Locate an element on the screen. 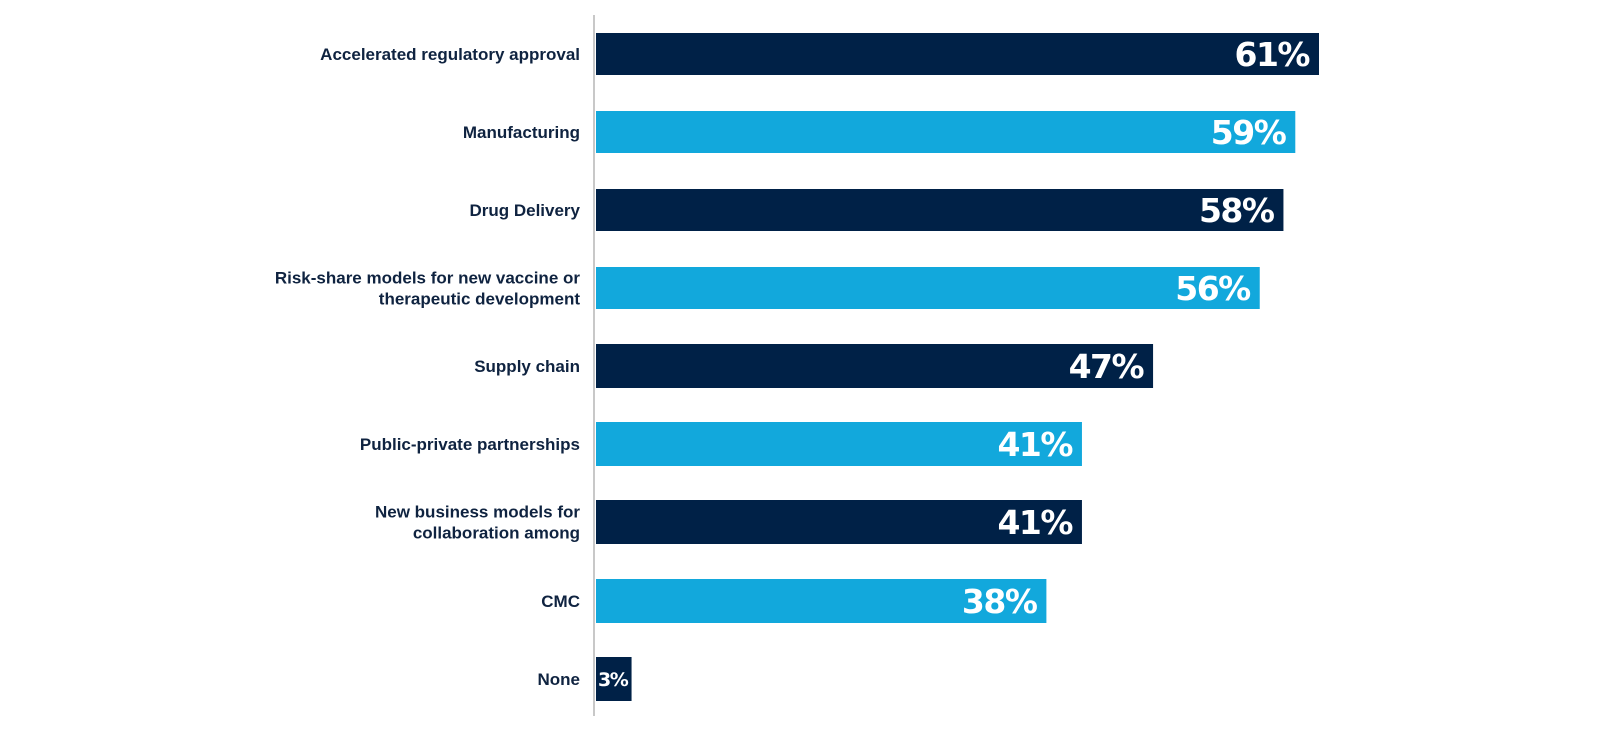 The image size is (1615, 737). category-label: Public-private partnerships is located at coordinates (470, 444).